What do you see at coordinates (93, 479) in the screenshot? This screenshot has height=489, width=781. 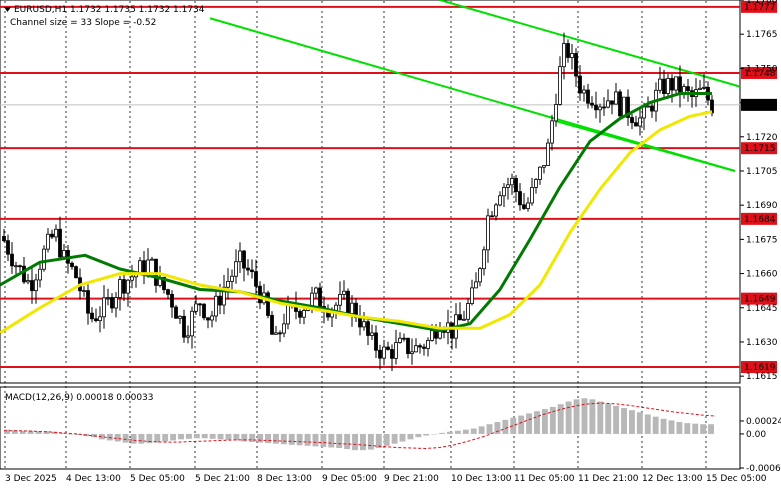 I see `x-tick-label: 4 Dec 13:00` at bounding box center [93, 479].